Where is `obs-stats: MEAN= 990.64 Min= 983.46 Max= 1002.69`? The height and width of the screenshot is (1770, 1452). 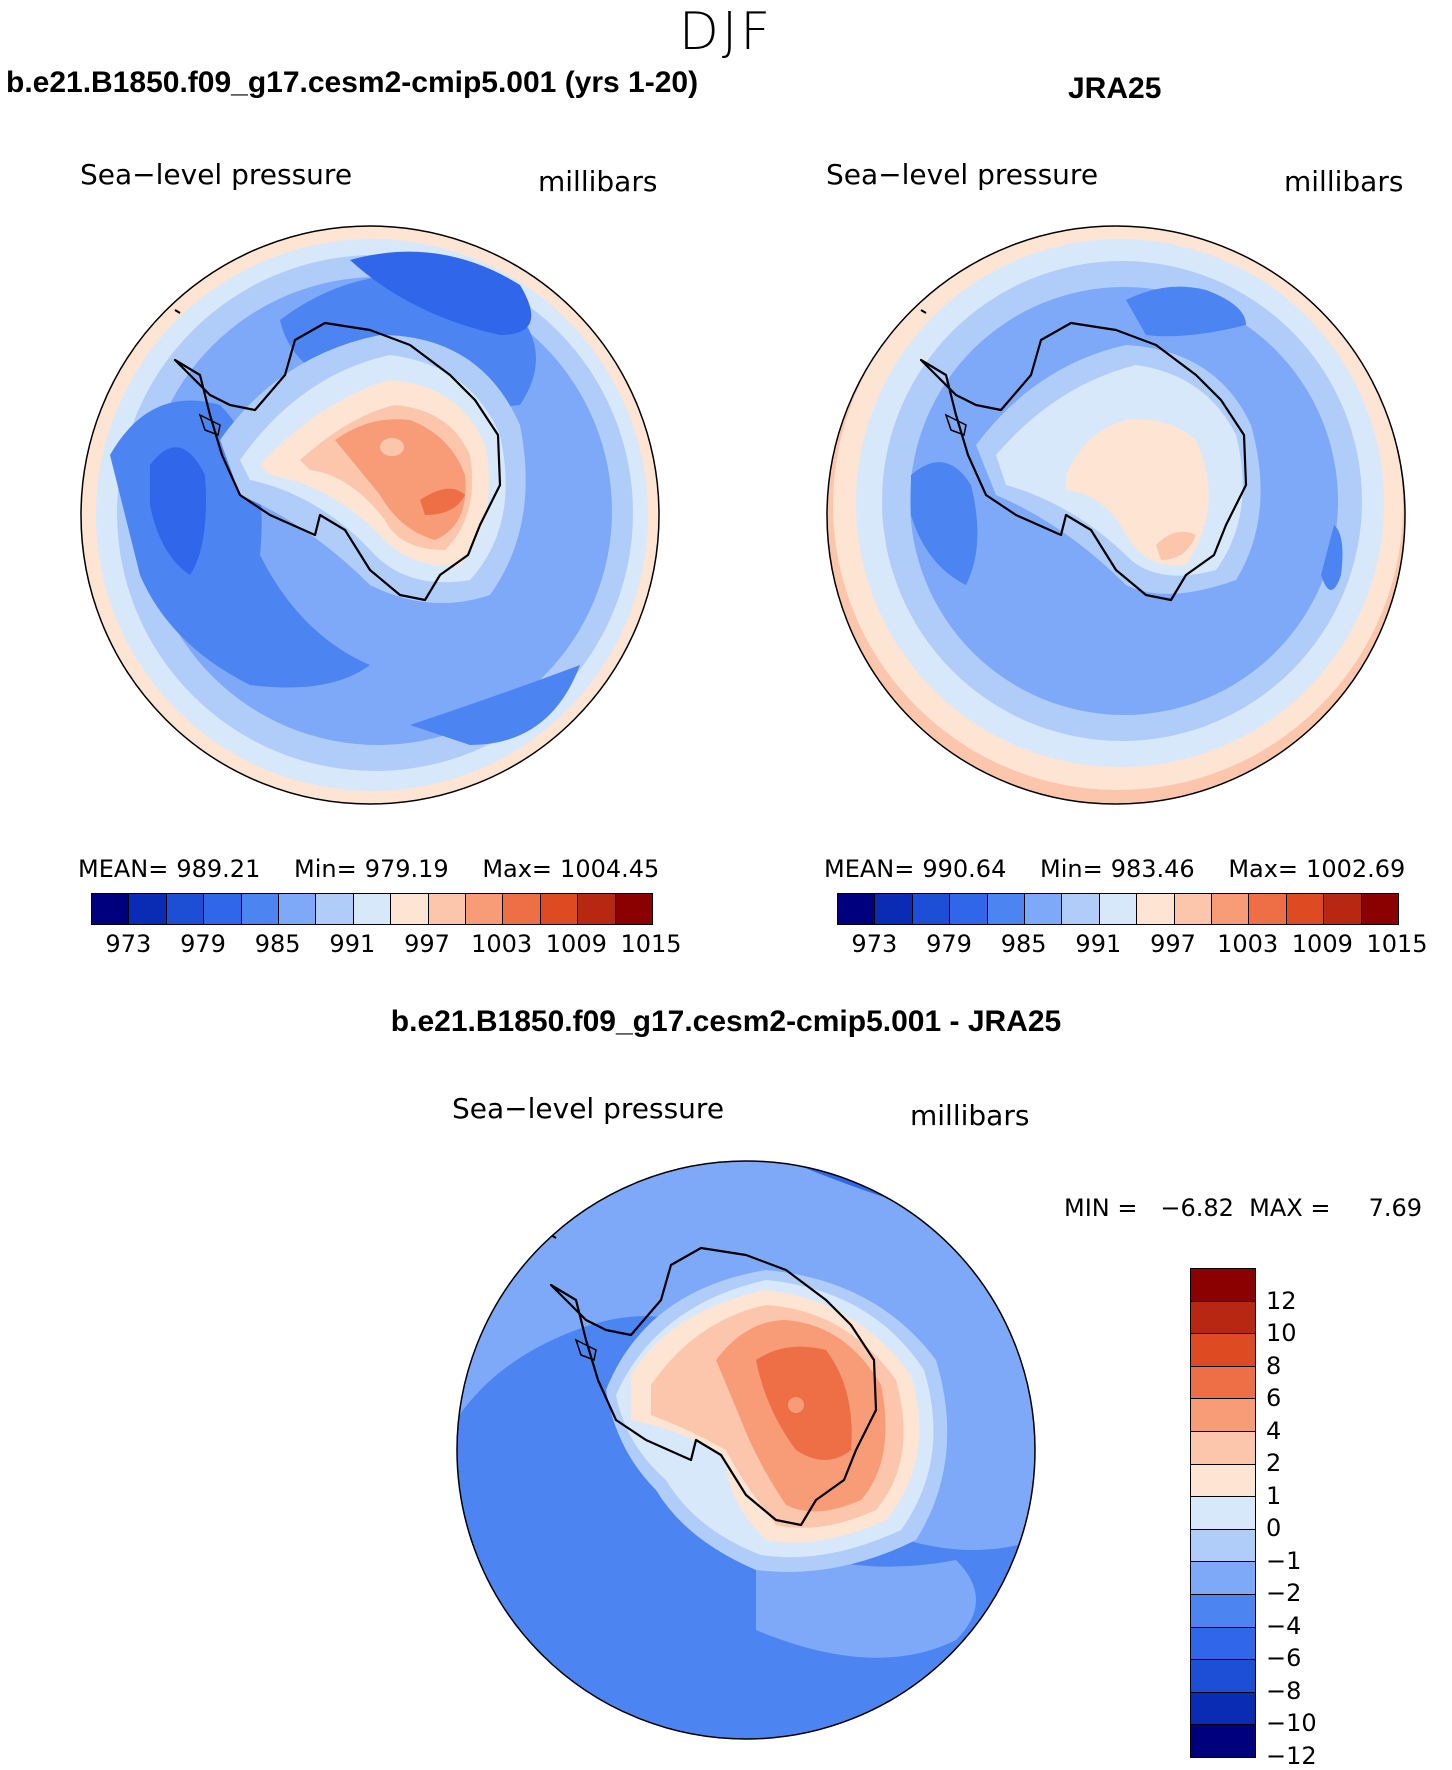
obs-stats: MEAN= 990.64 Min= 983.46 Max= 1002.69 is located at coordinates (1127, 869).